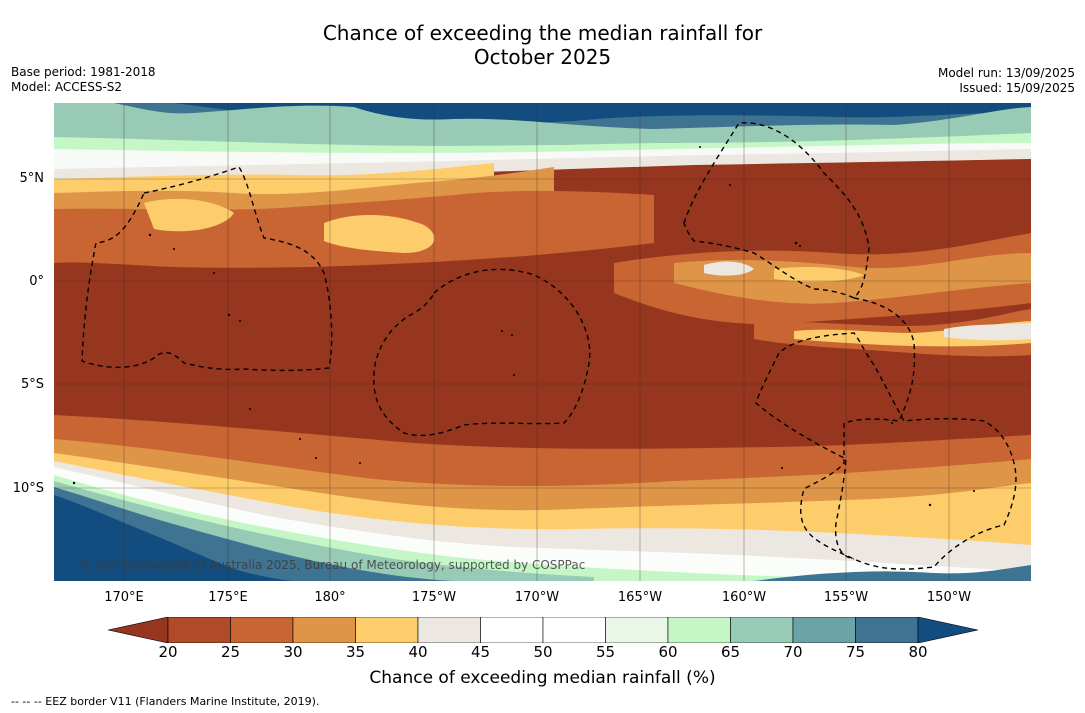 This screenshot has height=713, width=1085. I want to click on lat-label-0: 0°, so click(36, 281).